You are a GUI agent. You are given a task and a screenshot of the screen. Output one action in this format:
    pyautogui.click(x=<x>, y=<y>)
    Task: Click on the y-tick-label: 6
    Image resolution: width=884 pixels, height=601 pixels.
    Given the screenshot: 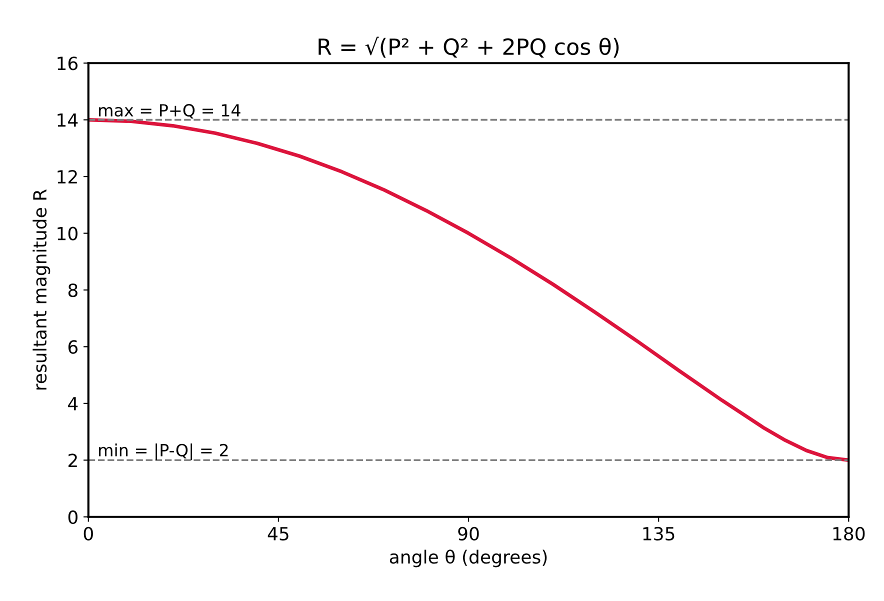 What is the action you would take?
    pyautogui.click(x=73, y=347)
    